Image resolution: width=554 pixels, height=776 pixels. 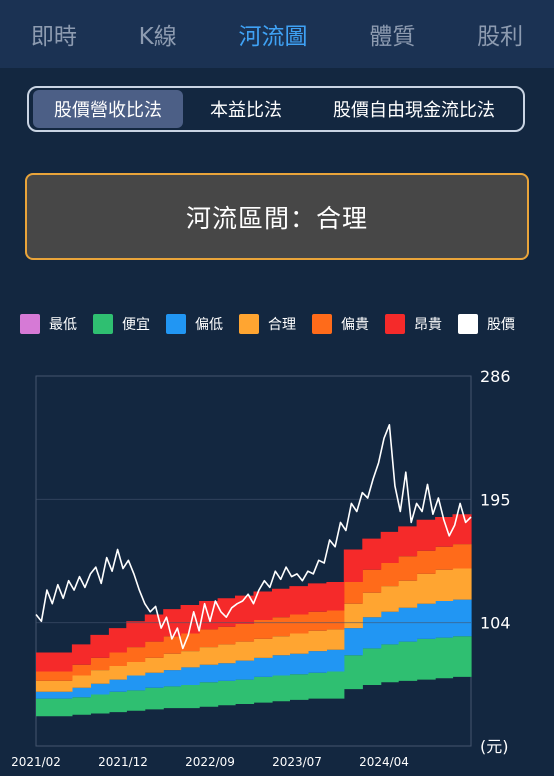 I want to click on legend-item-cheap: 便宜, so click(x=121, y=324).